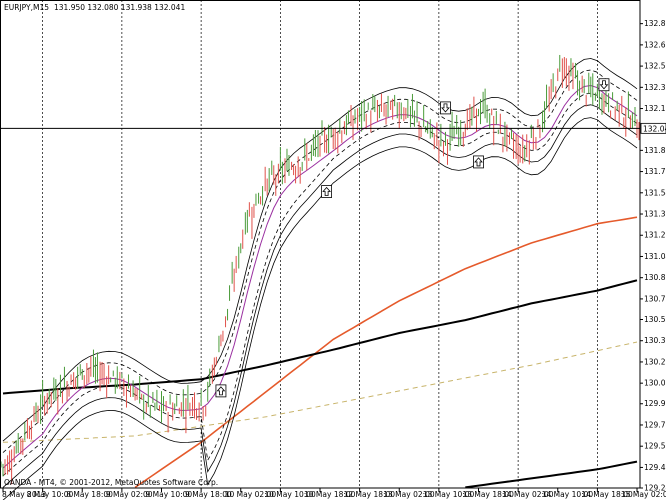 The width and height of the screenshot is (666, 500). Describe the element at coordinates (655, 235) in the screenshot. I see `price-tick-label: 131.210` at that location.